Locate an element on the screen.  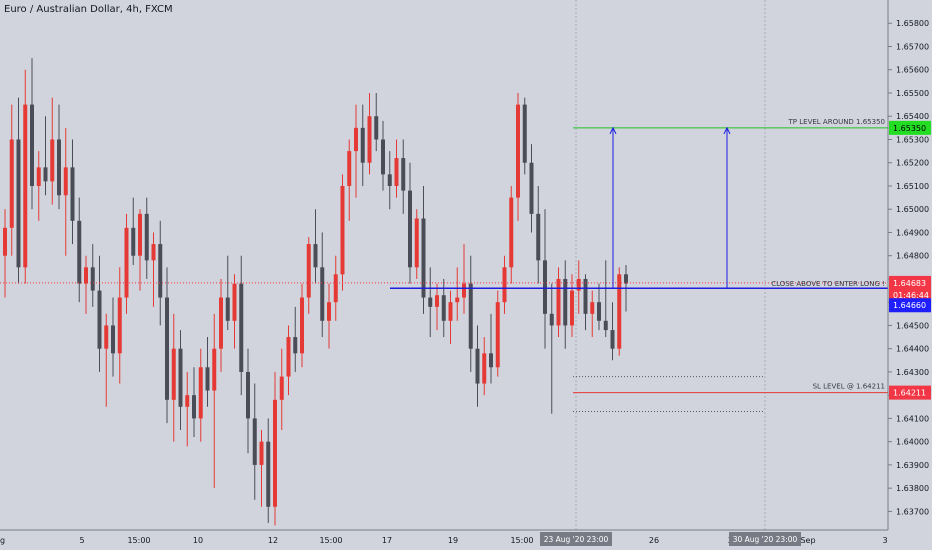
price-tick-label: 1.65000 is located at coordinates (912, 209).